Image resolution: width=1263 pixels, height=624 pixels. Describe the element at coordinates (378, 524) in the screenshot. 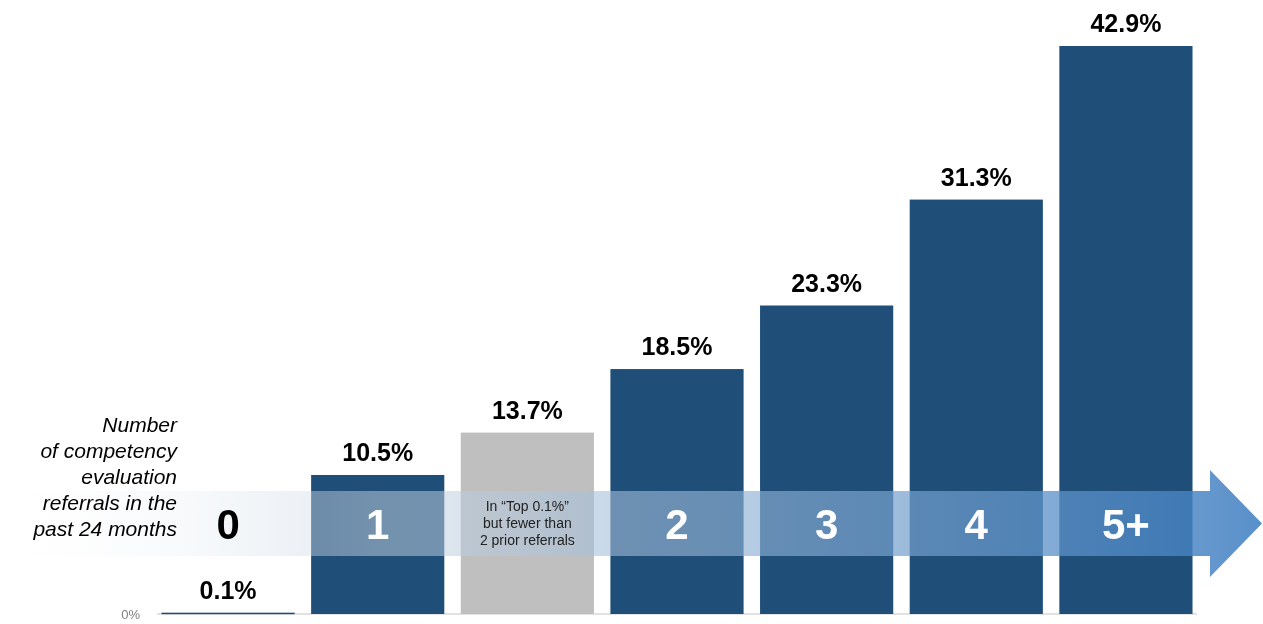

I see `x-tick-label: 1` at that location.